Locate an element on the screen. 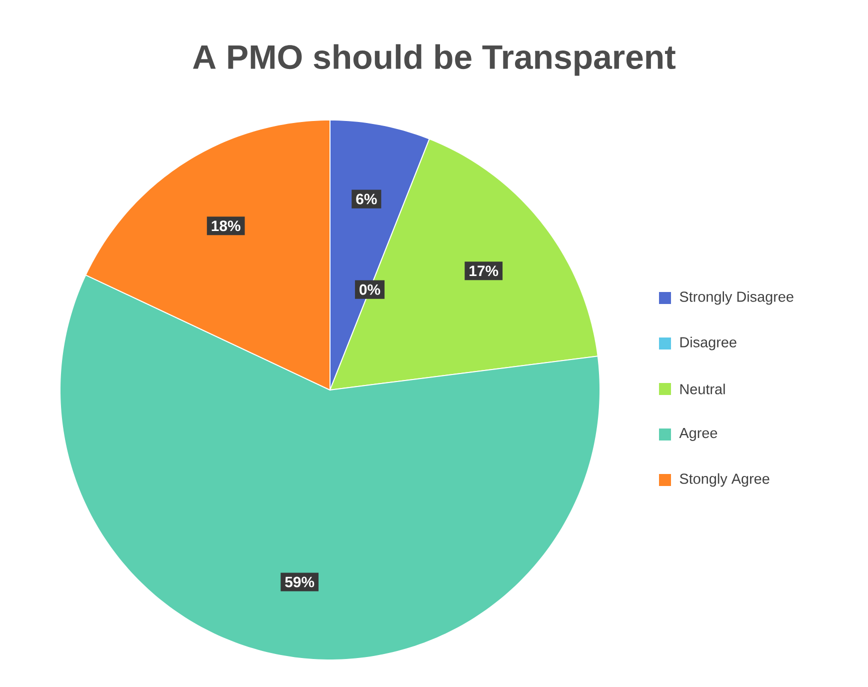 The height and width of the screenshot is (687, 868). data-label: 6% is located at coordinates (366, 199).